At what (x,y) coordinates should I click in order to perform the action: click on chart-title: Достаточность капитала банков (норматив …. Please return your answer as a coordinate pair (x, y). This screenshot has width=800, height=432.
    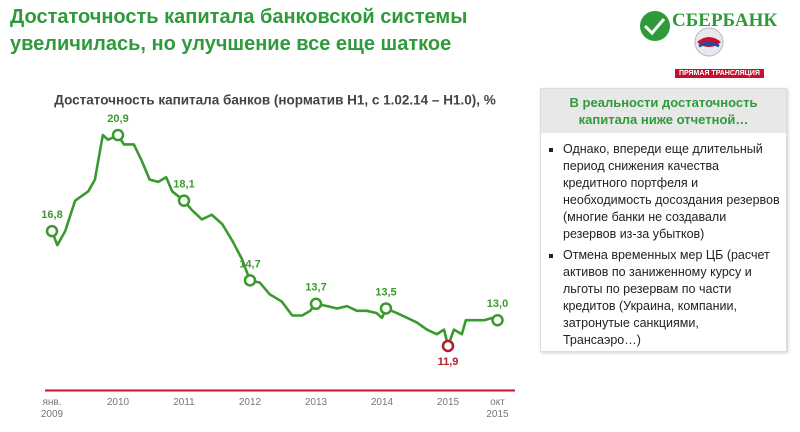
    Looking at the image, I should click on (274, 100).